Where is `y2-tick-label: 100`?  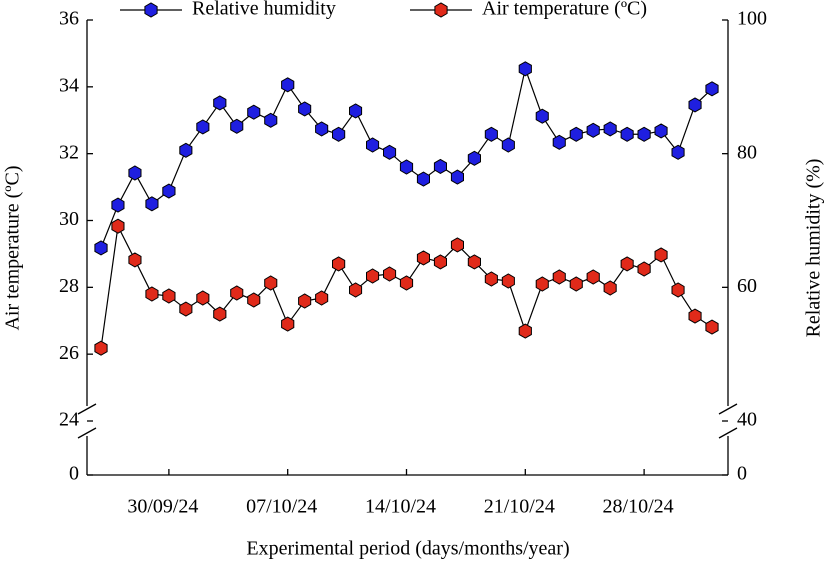 y2-tick-label: 100 is located at coordinates (752, 19).